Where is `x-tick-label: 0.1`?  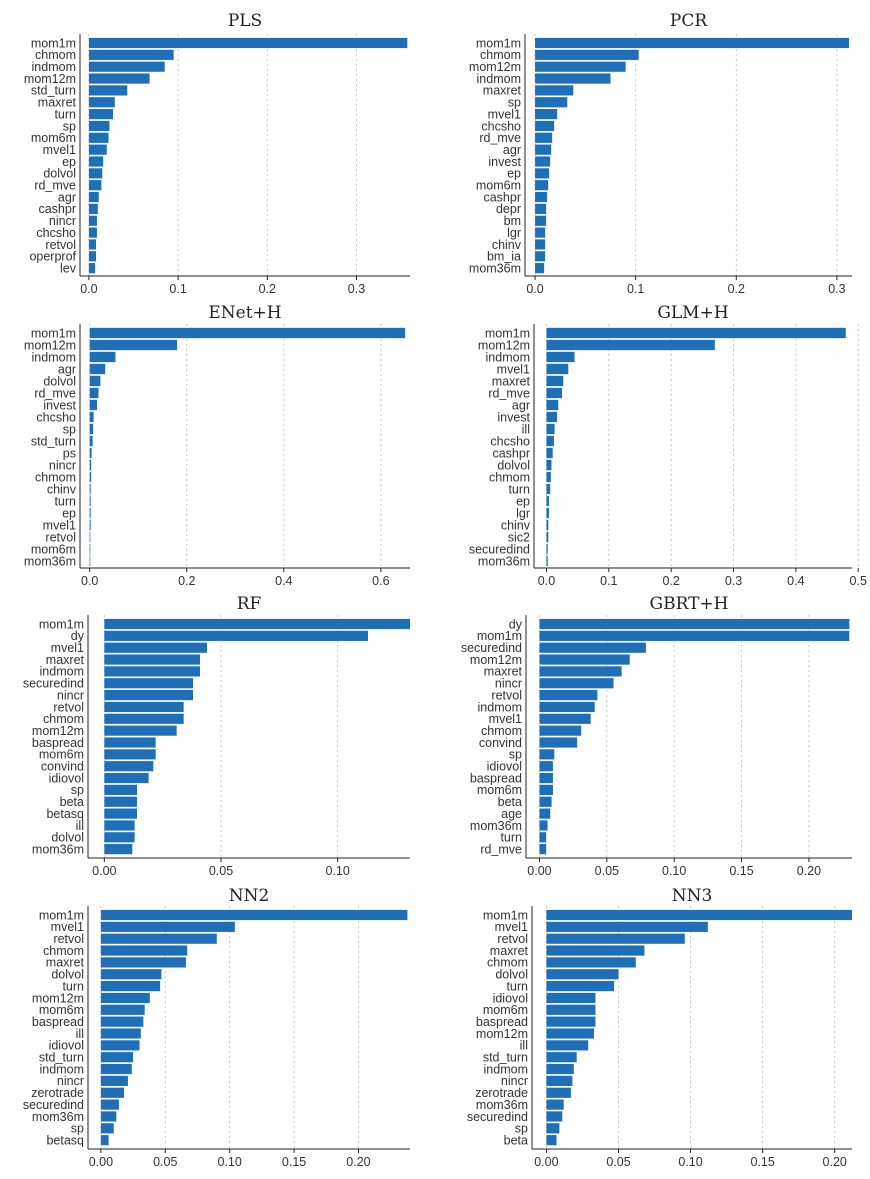 x-tick-label: 0.1 is located at coordinates (635, 289).